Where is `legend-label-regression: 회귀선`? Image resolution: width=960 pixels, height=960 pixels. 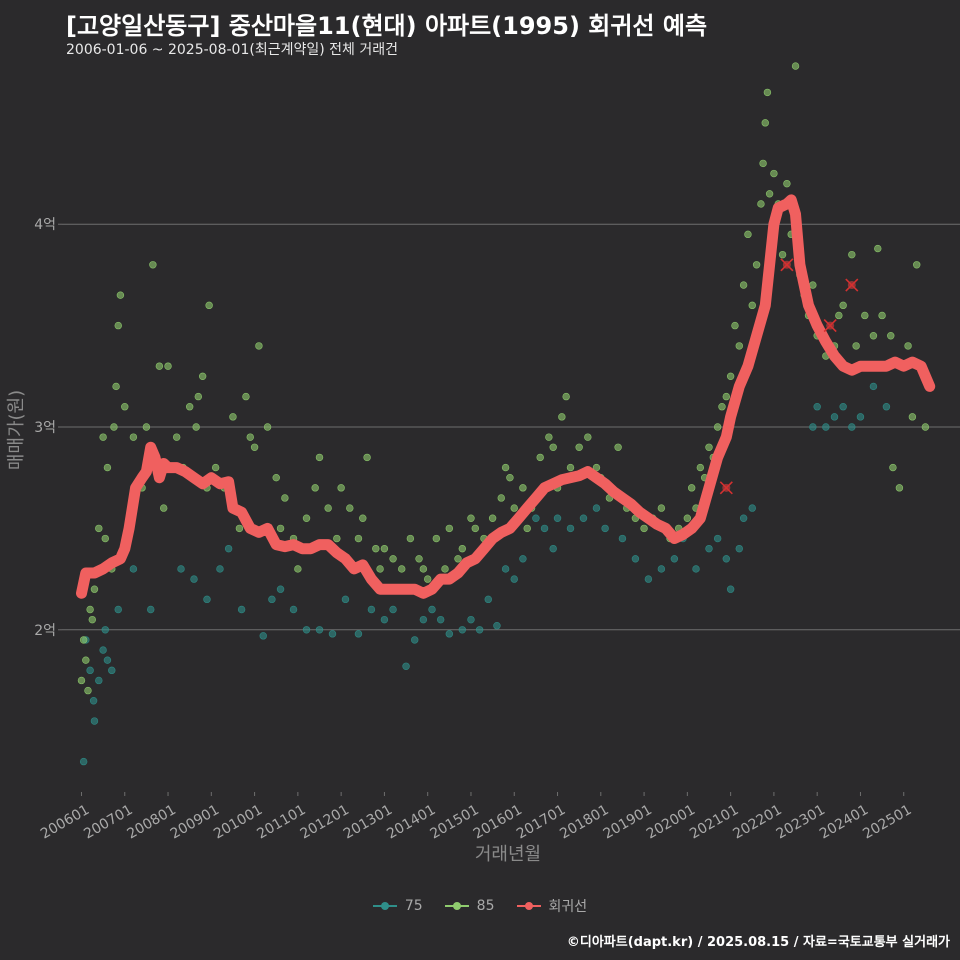 legend-label-regression: 회귀선 is located at coordinates (568, 907).